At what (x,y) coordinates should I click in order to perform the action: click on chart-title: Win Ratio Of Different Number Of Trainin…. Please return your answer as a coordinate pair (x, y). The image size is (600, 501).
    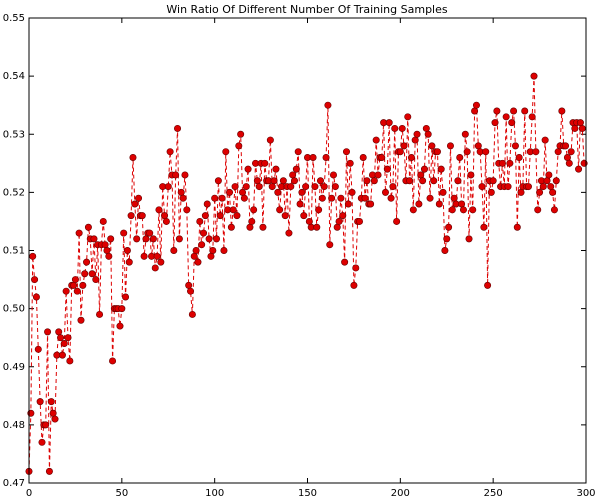
    Looking at the image, I should click on (306, 9).